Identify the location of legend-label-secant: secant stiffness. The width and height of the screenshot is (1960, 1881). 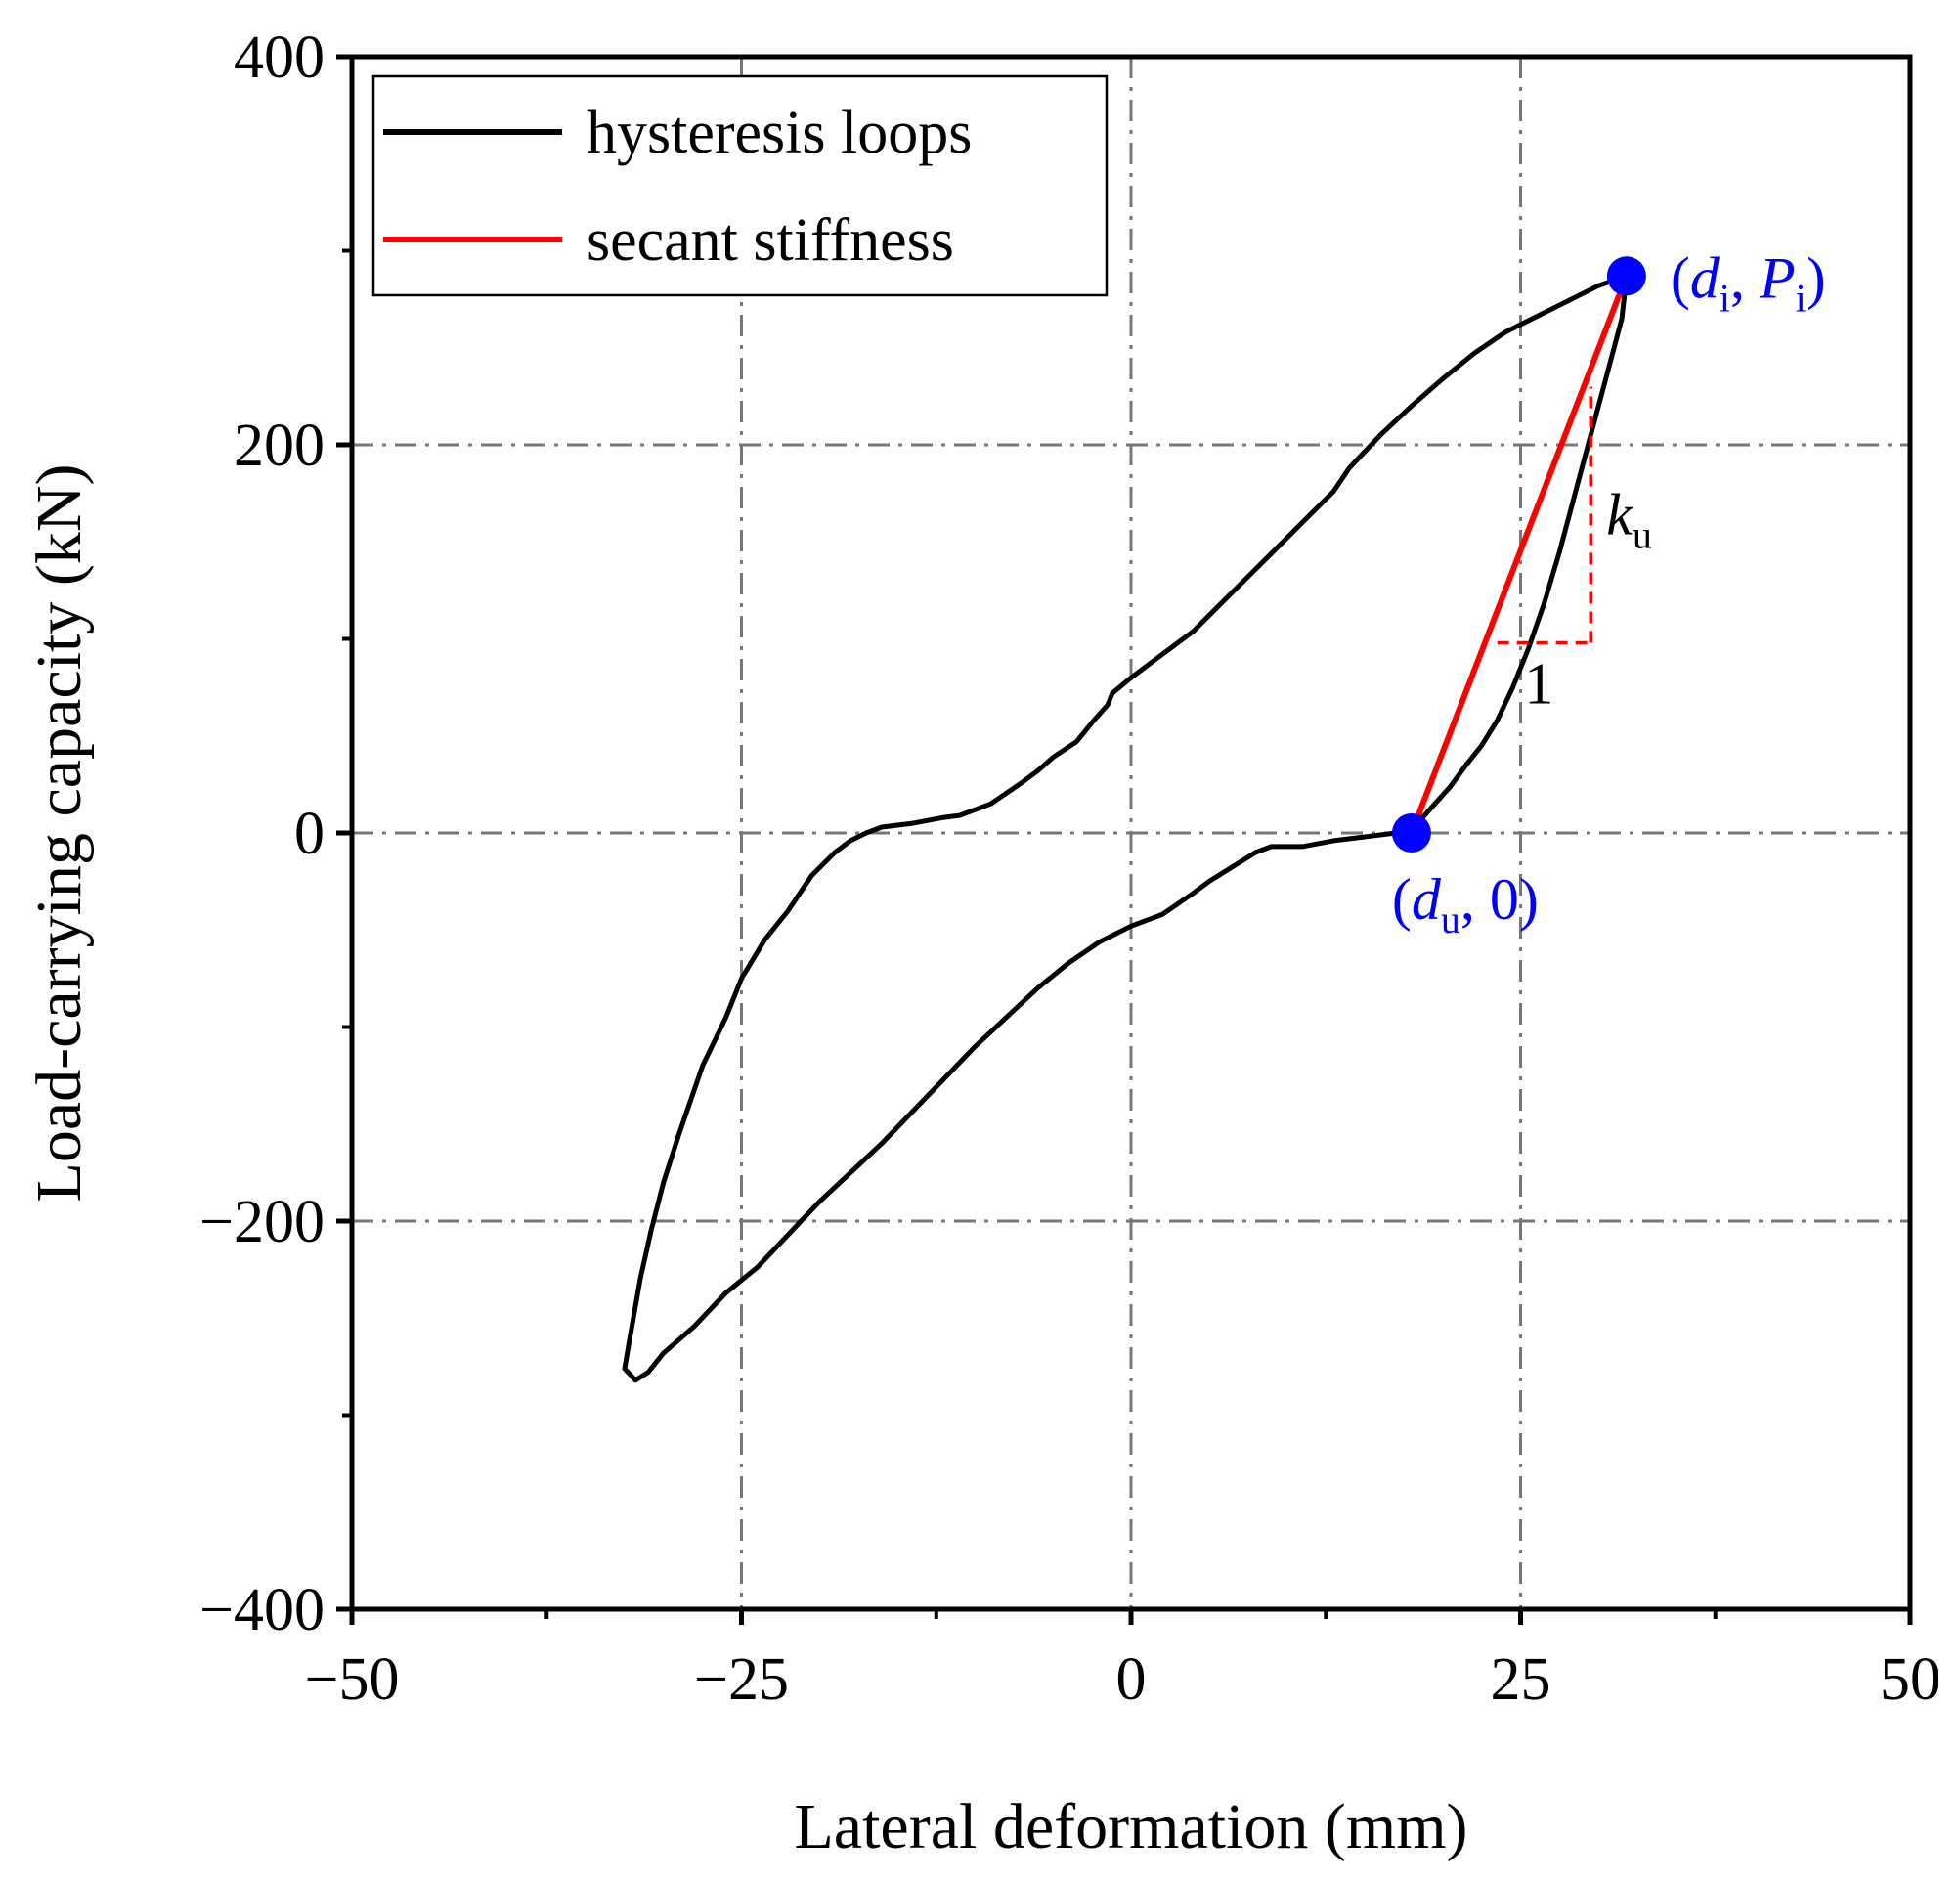
(770, 240).